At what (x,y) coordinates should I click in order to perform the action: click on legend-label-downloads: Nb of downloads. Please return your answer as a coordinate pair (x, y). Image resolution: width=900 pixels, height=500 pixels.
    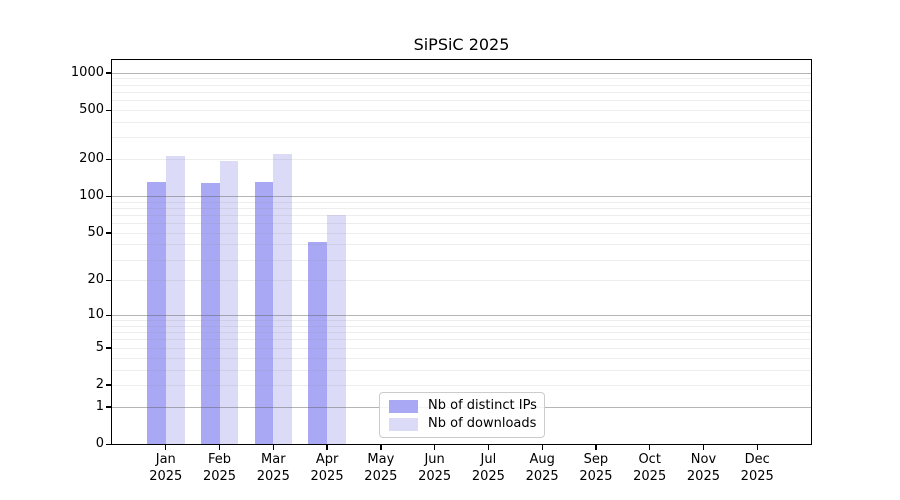
    Looking at the image, I should click on (482, 423).